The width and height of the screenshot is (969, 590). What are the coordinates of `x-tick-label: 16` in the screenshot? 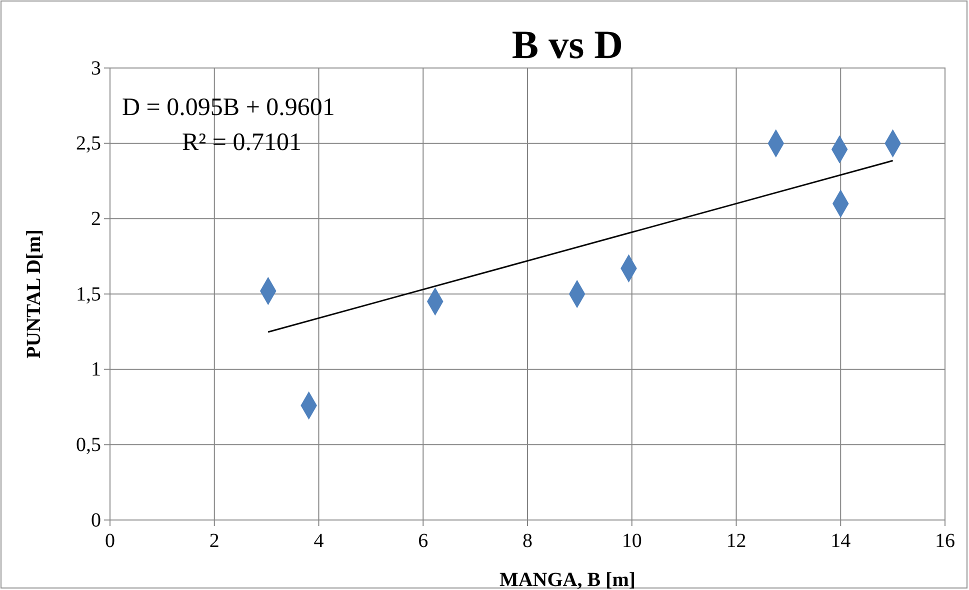 It's located at (945, 541).